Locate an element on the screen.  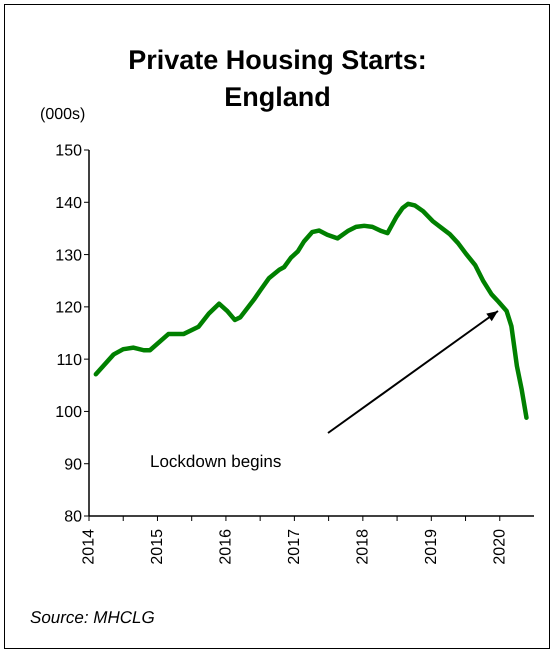
y-tick-label: 150 is located at coordinates (68, 151).